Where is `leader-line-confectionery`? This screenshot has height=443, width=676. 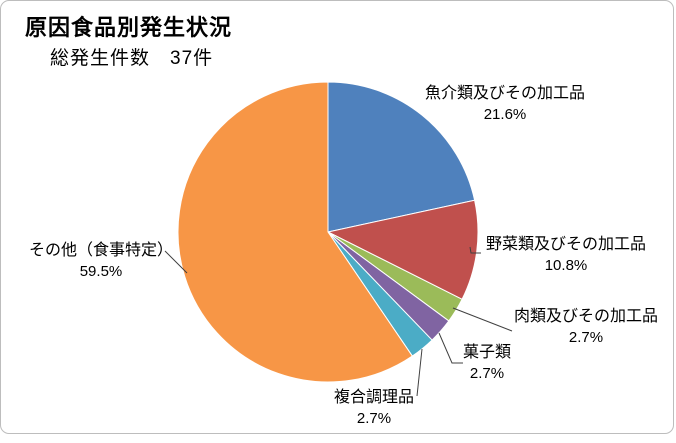
leader-line-confectionery is located at coordinates (450, 348).